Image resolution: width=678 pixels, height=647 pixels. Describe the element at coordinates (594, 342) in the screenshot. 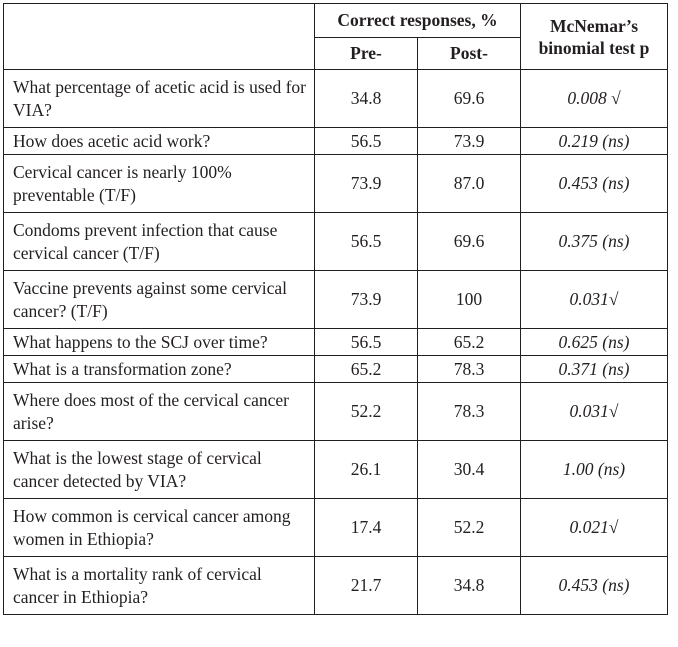

I see `p-value-cell: 0.625 (ns)` at that location.